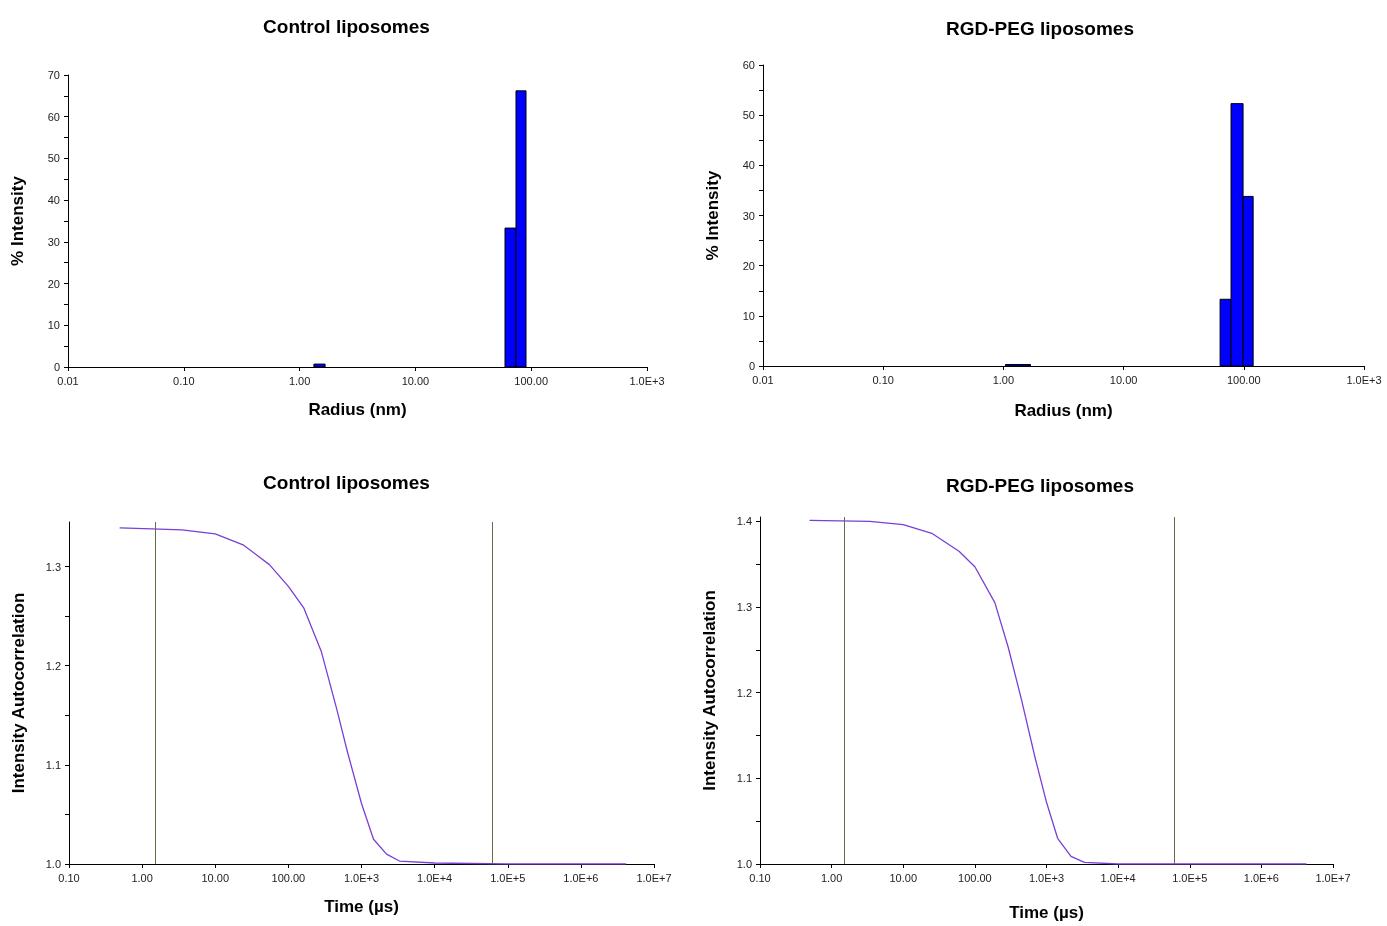  Describe the element at coordinates (744, 521) in the screenshot. I see `y-tick-label: 1.4` at that location.